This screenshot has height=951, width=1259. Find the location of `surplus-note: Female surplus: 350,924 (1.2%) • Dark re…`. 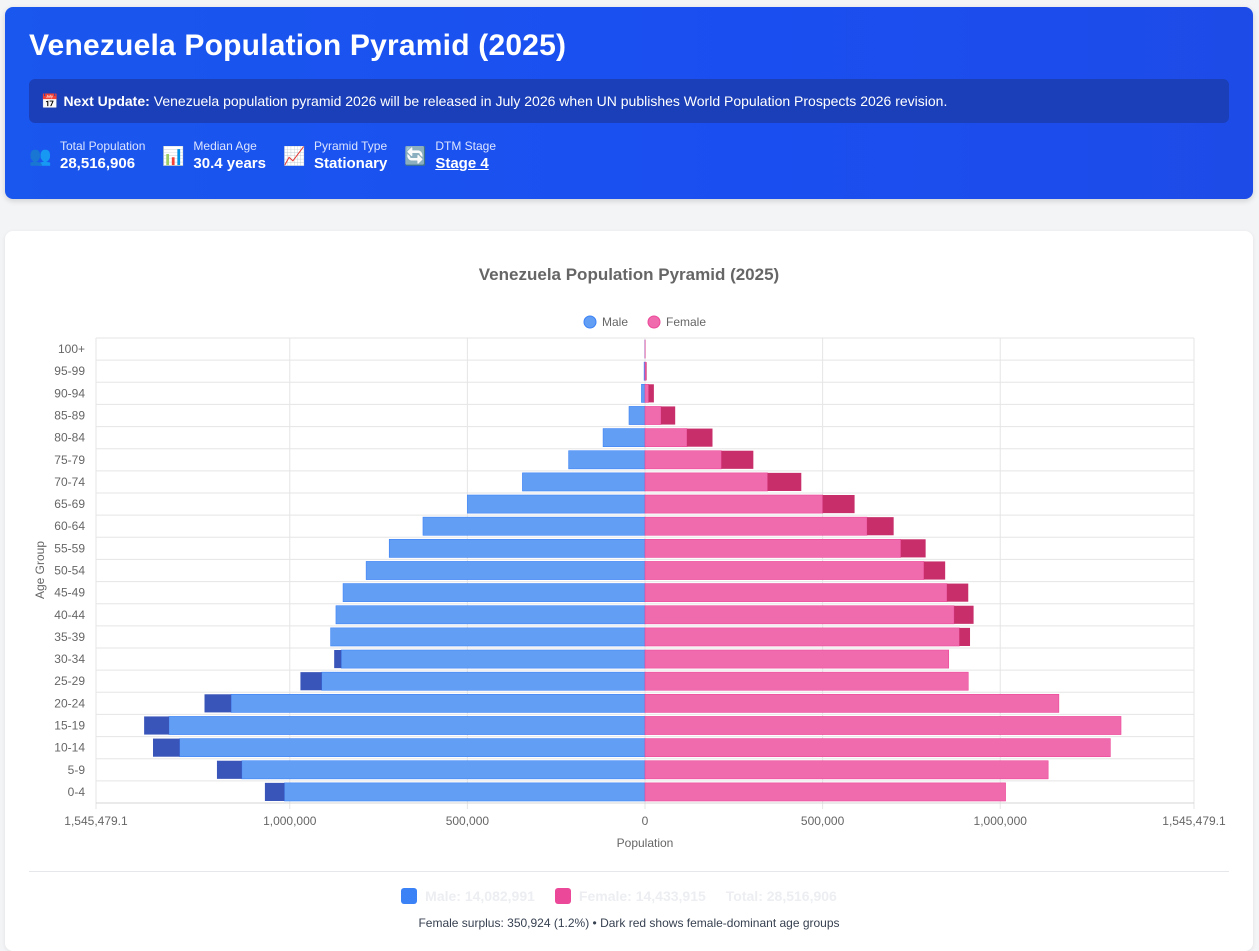

surplus-note: Female surplus: 350,924 (1.2%) • Dark re… is located at coordinates (629, 923).